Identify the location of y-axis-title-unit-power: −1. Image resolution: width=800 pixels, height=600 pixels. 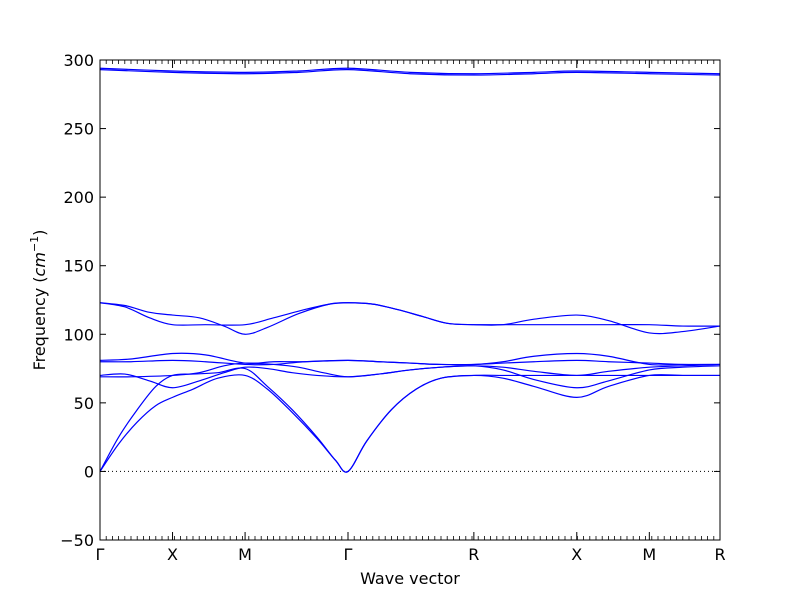
(34, 244).